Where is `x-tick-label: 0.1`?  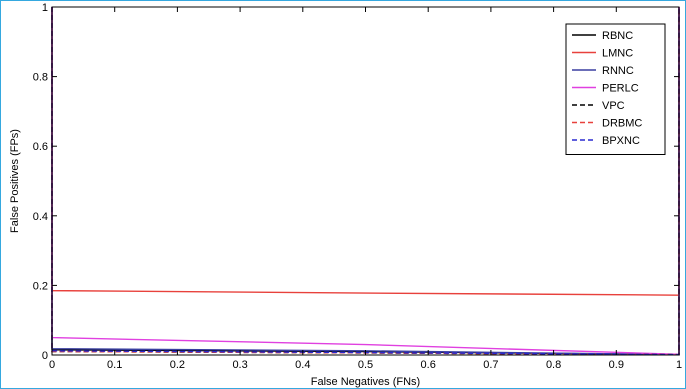 x-tick-label: 0.1 is located at coordinates (114, 365).